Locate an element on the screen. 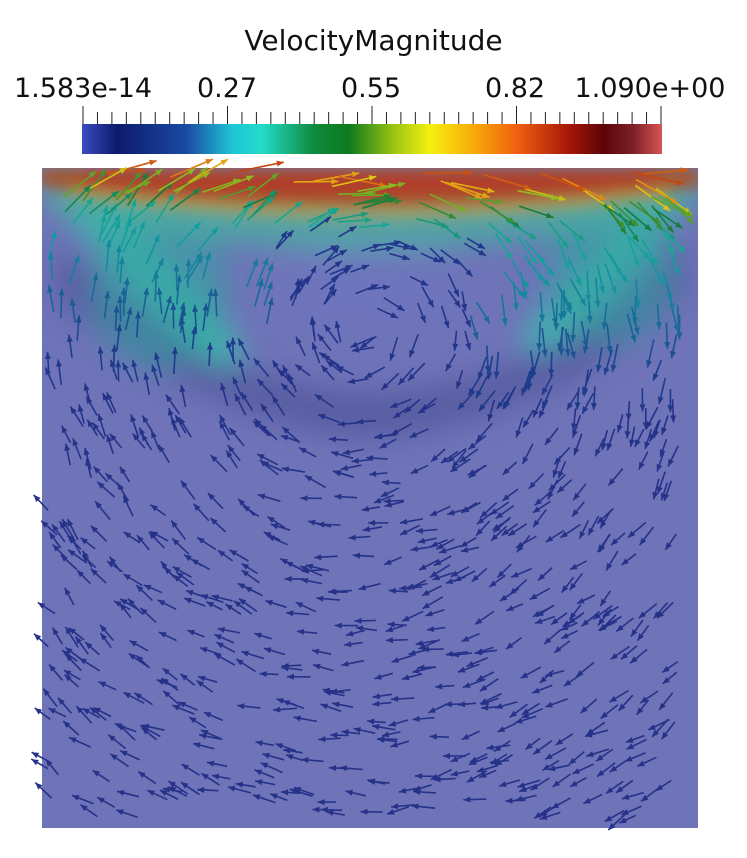  tick-label-min: 1.583e-14 is located at coordinates (83, 88).